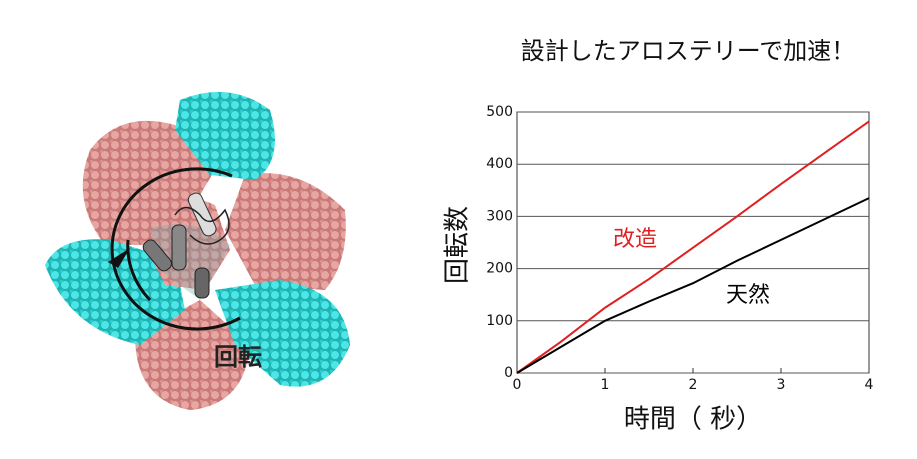  What do you see at coordinates (499, 269) in the screenshot?
I see `y-tick-label: 200` at bounding box center [499, 269].